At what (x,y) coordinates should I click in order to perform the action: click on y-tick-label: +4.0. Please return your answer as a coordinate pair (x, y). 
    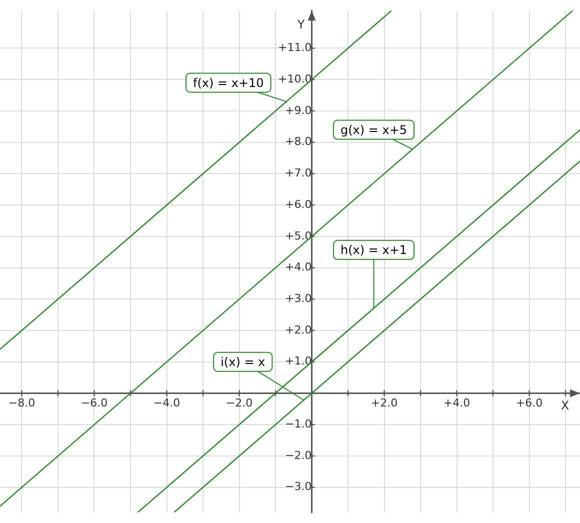
    Looking at the image, I should click on (298, 267).